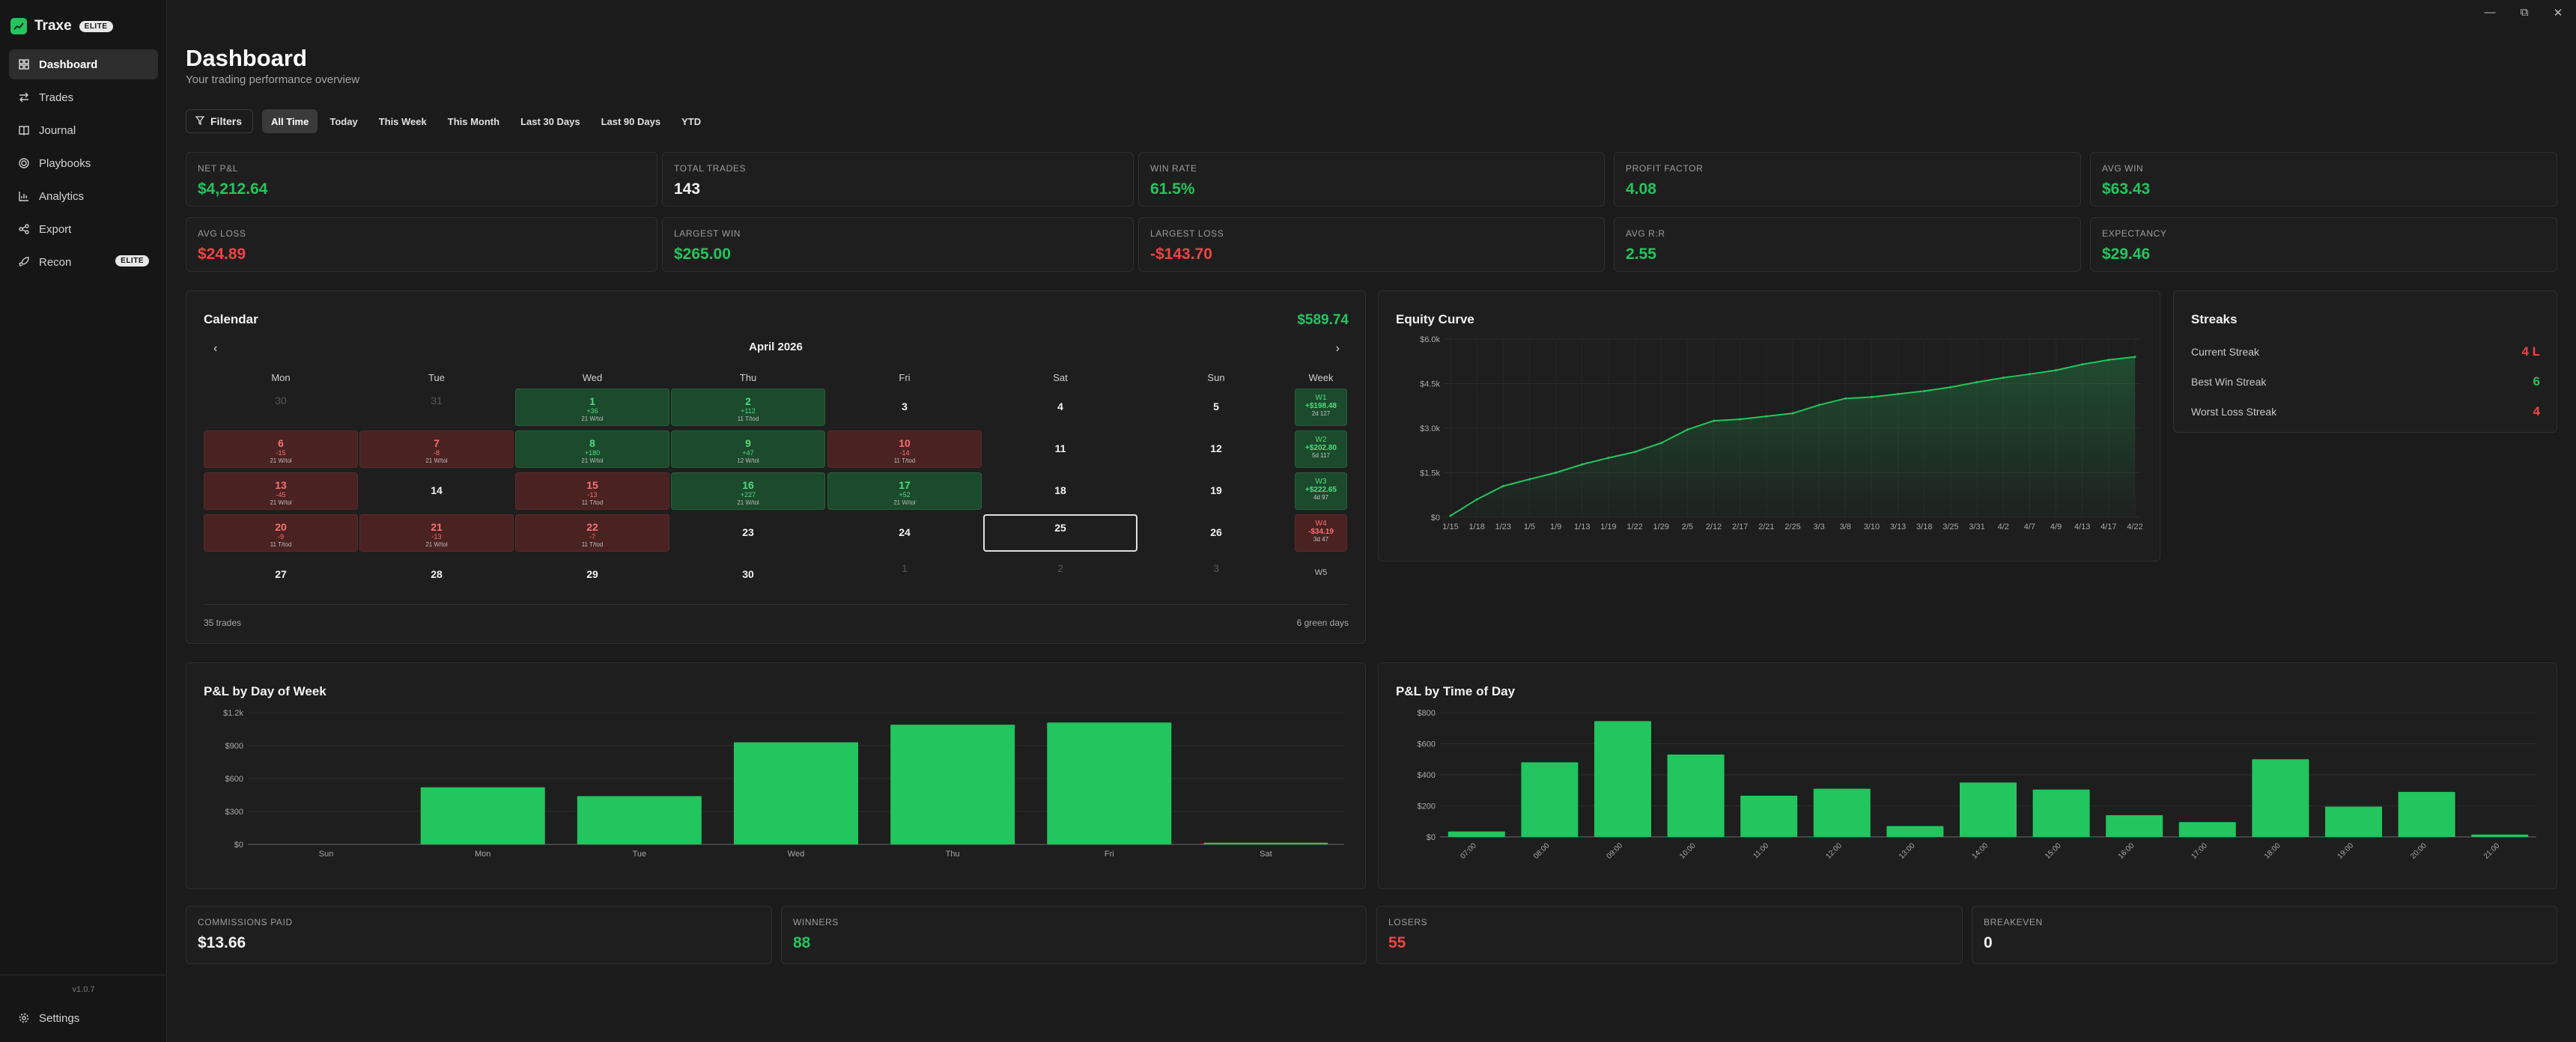 This screenshot has width=2576, height=1042. What do you see at coordinates (281, 449) in the screenshot?
I see `calendar-day: 6 -15 21 W/tol` at bounding box center [281, 449].